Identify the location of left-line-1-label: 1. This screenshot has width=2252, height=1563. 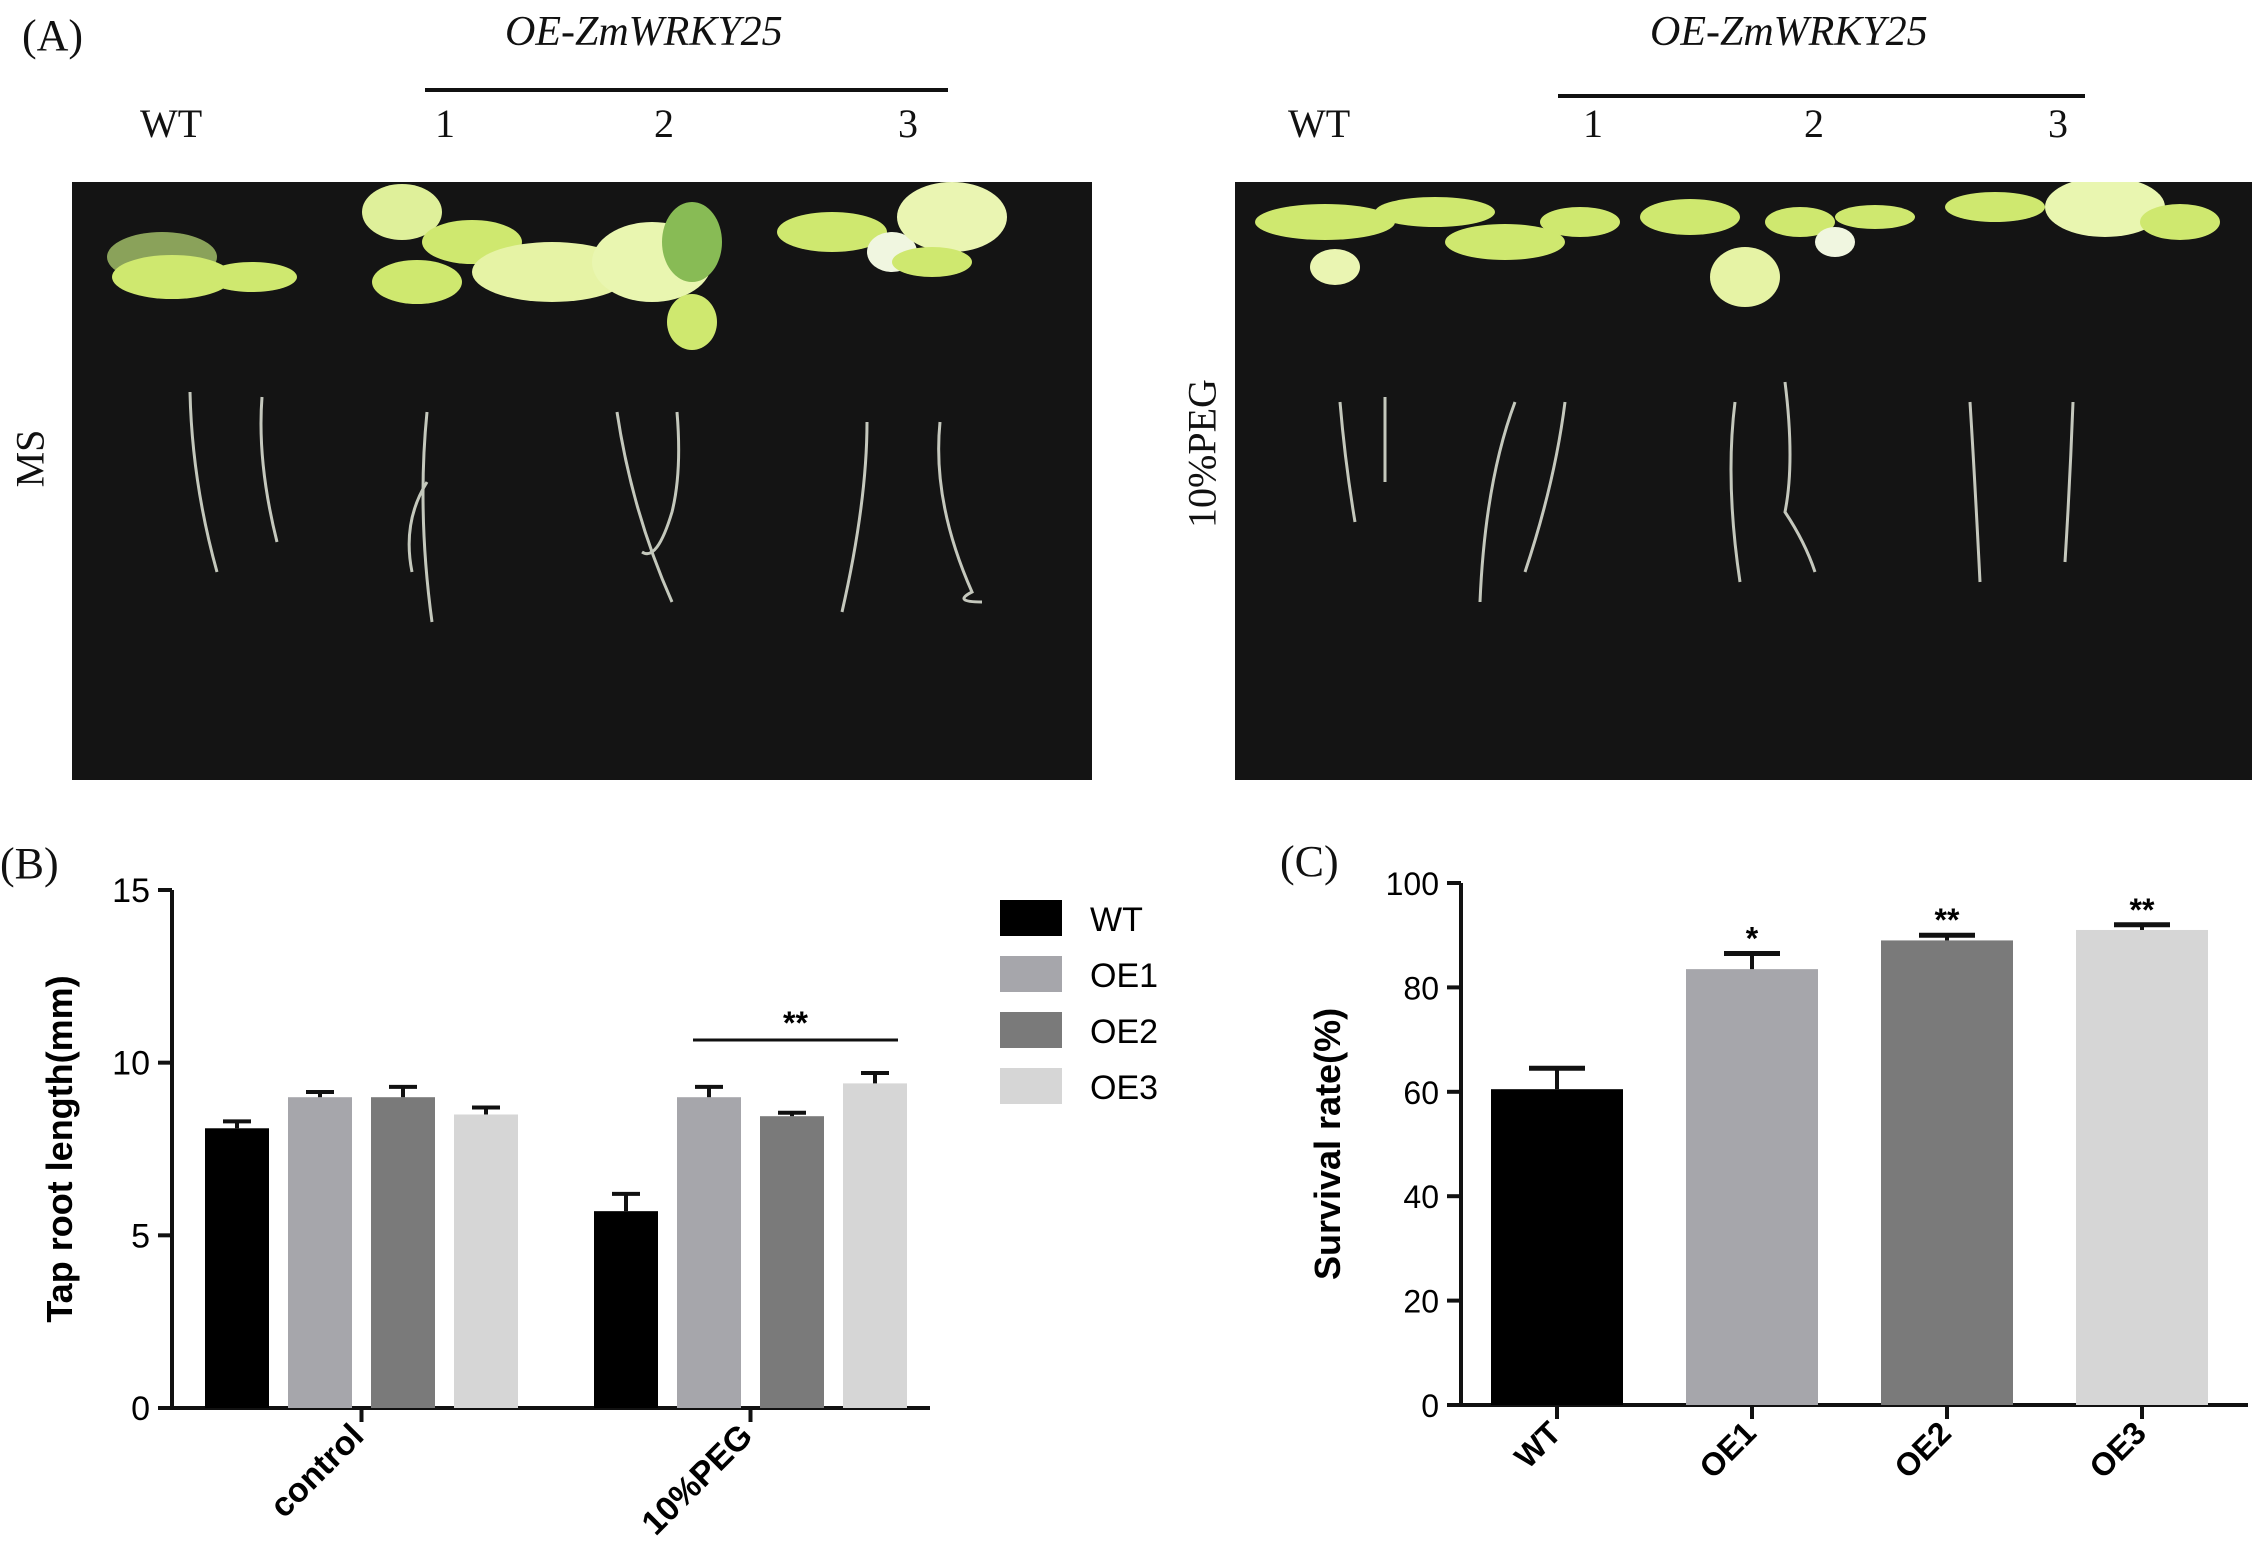
(445, 123).